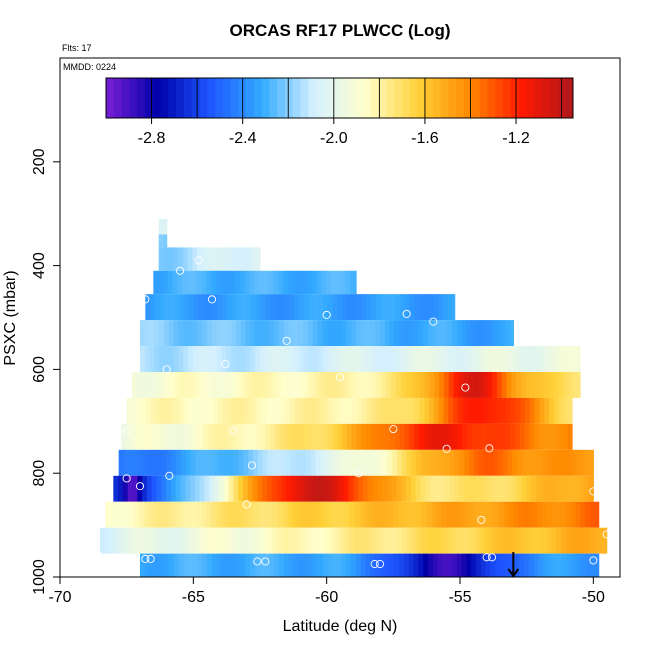 The image size is (650, 650). Describe the element at coordinates (340, 30) in the screenshot. I see `chart-title: ORCAS RF17 PLWCC (Log)` at that location.